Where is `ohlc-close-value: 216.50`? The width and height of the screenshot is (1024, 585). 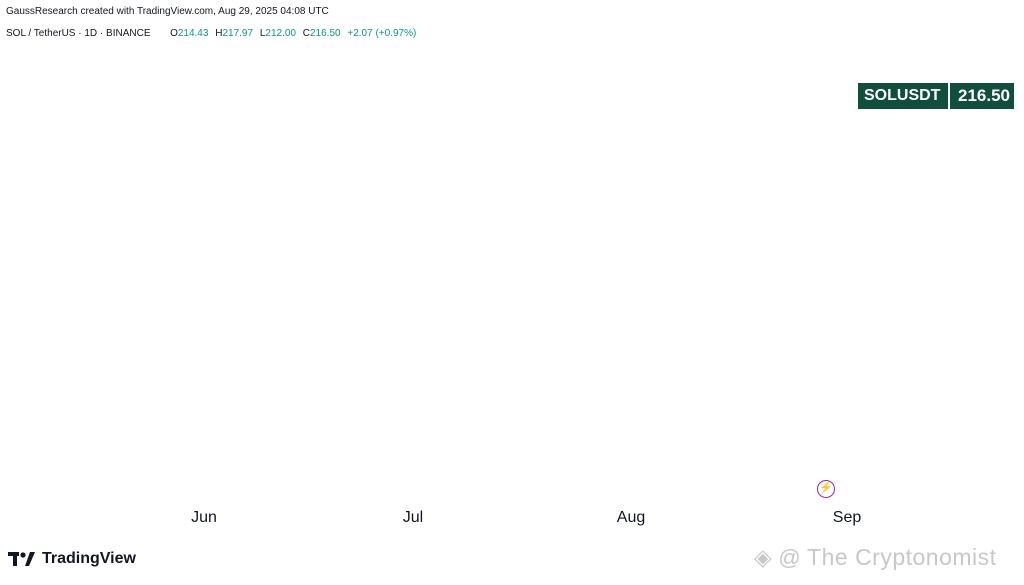 ohlc-close-value: 216.50 is located at coordinates (325, 33).